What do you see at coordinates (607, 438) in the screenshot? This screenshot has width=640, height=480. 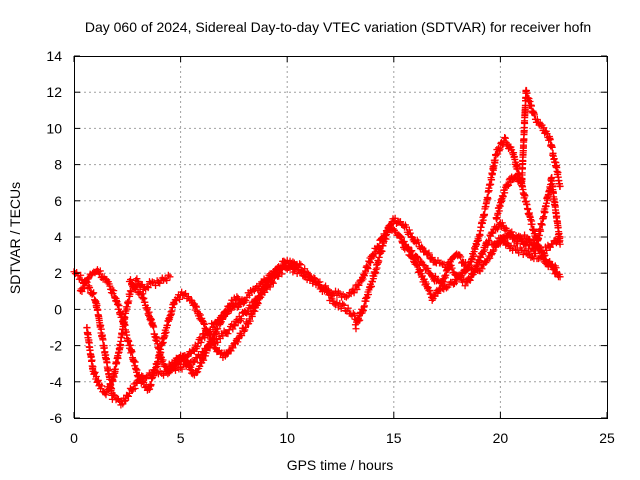 I see `x-tick-label: 25` at bounding box center [607, 438].